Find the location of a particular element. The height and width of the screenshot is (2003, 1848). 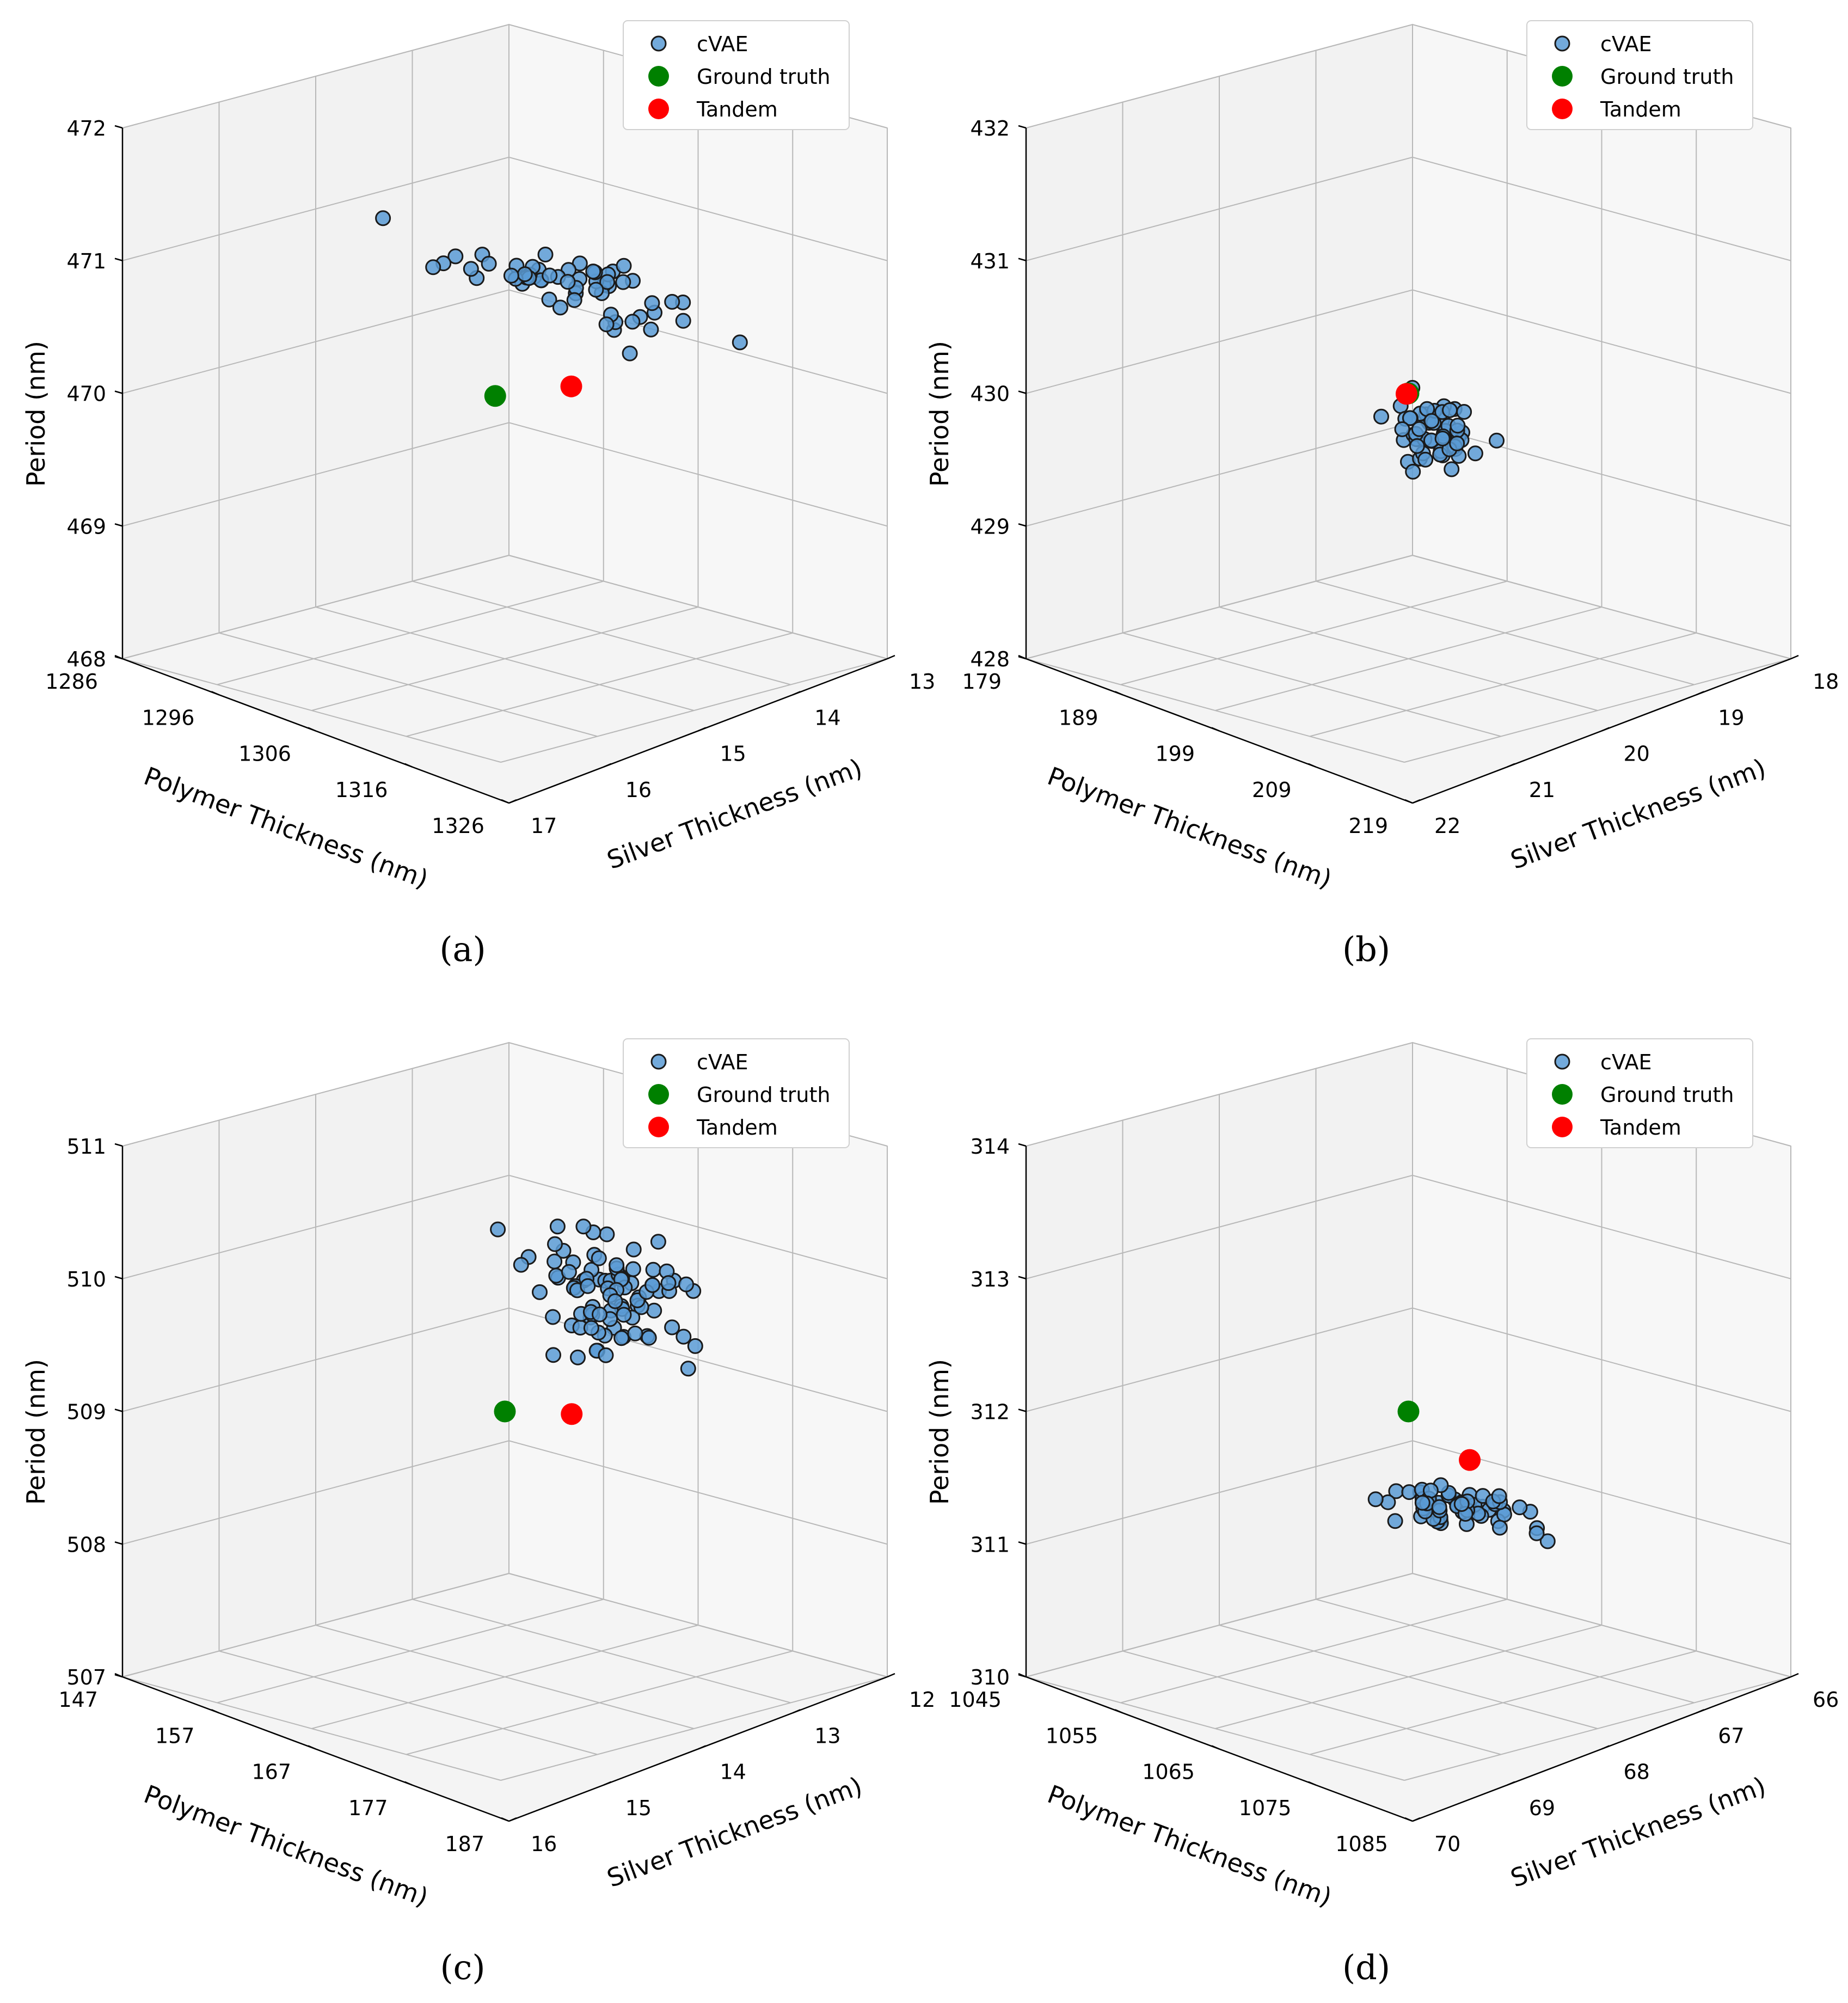

x-tick-label: 1055 is located at coordinates (1072, 1736).